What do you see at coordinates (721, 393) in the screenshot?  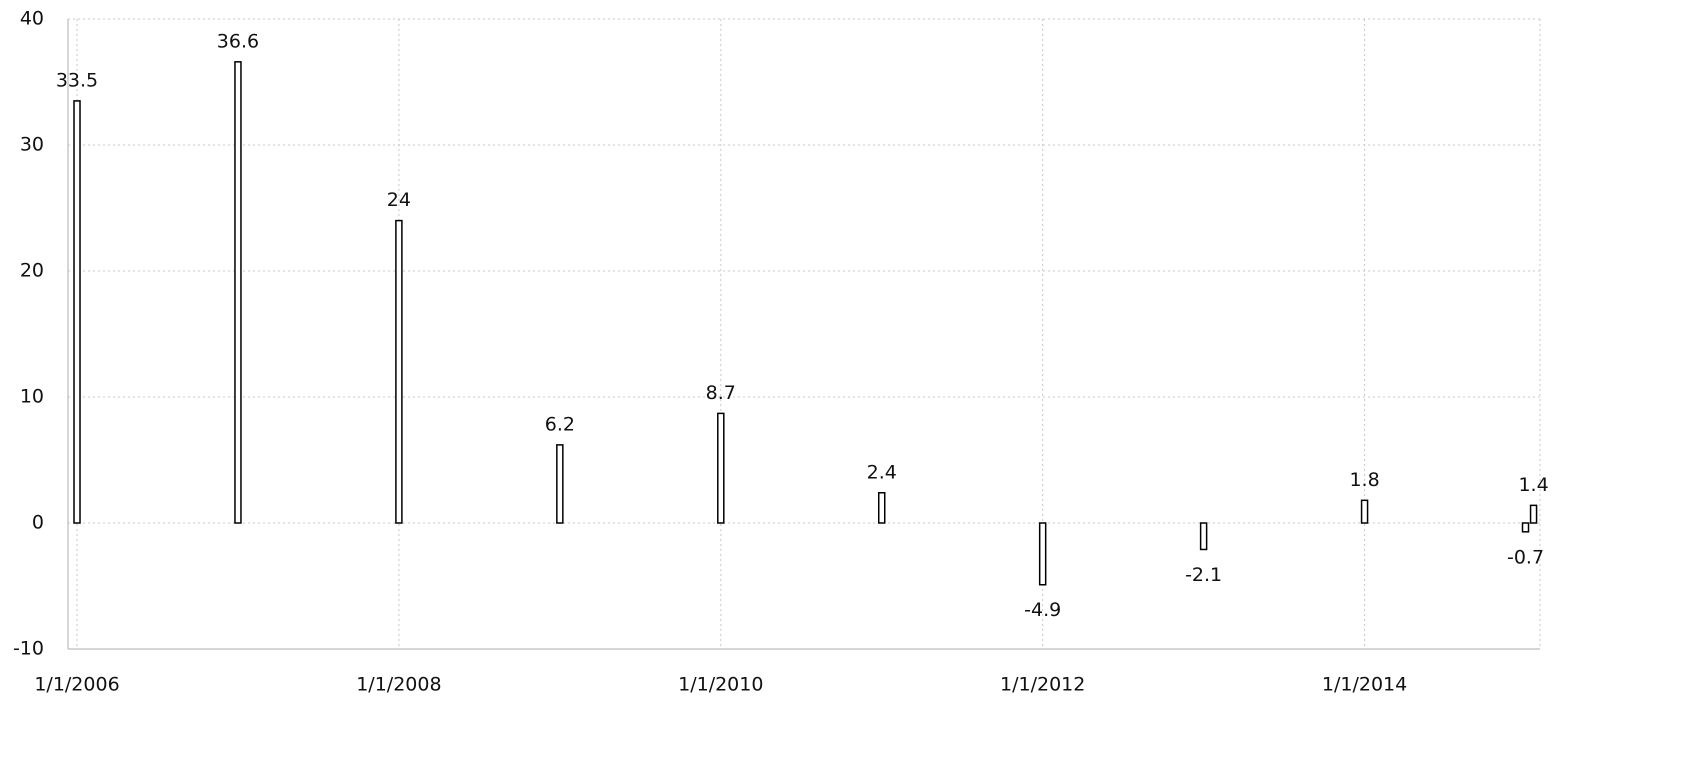 I see `value-label: 8.7` at bounding box center [721, 393].